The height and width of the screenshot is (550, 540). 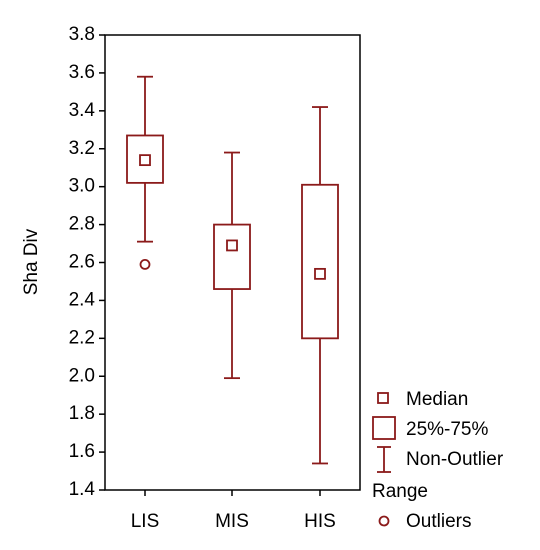 What do you see at coordinates (82, 337) in the screenshot?
I see `y-tick-label: 2.2` at bounding box center [82, 337].